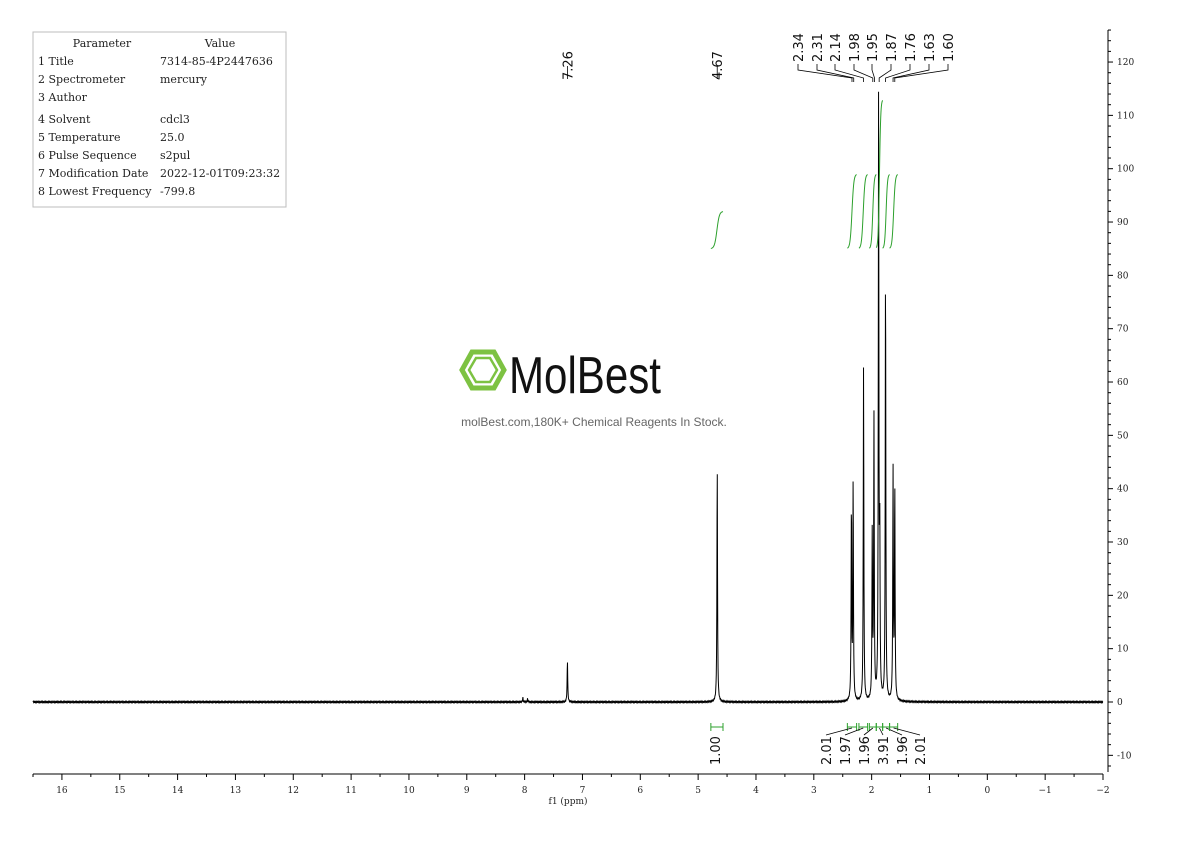  What do you see at coordinates (1045, 791) in the screenshot?
I see `x-tick-label: −1` at bounding box center [1045, 791].